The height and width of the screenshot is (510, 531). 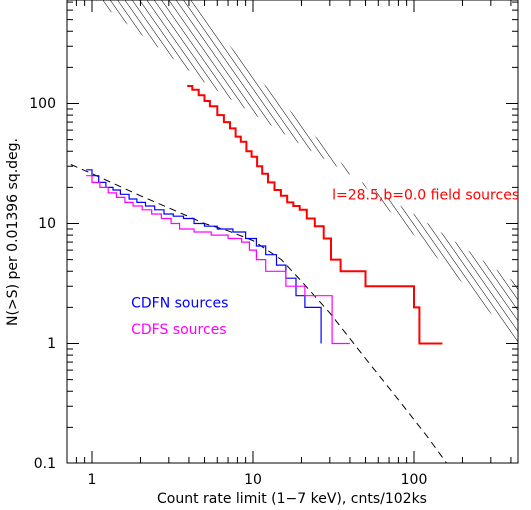 I want to click on annotation-field-sources: l=28.5,b=0.0 field sources, so click(x=425, y=196).